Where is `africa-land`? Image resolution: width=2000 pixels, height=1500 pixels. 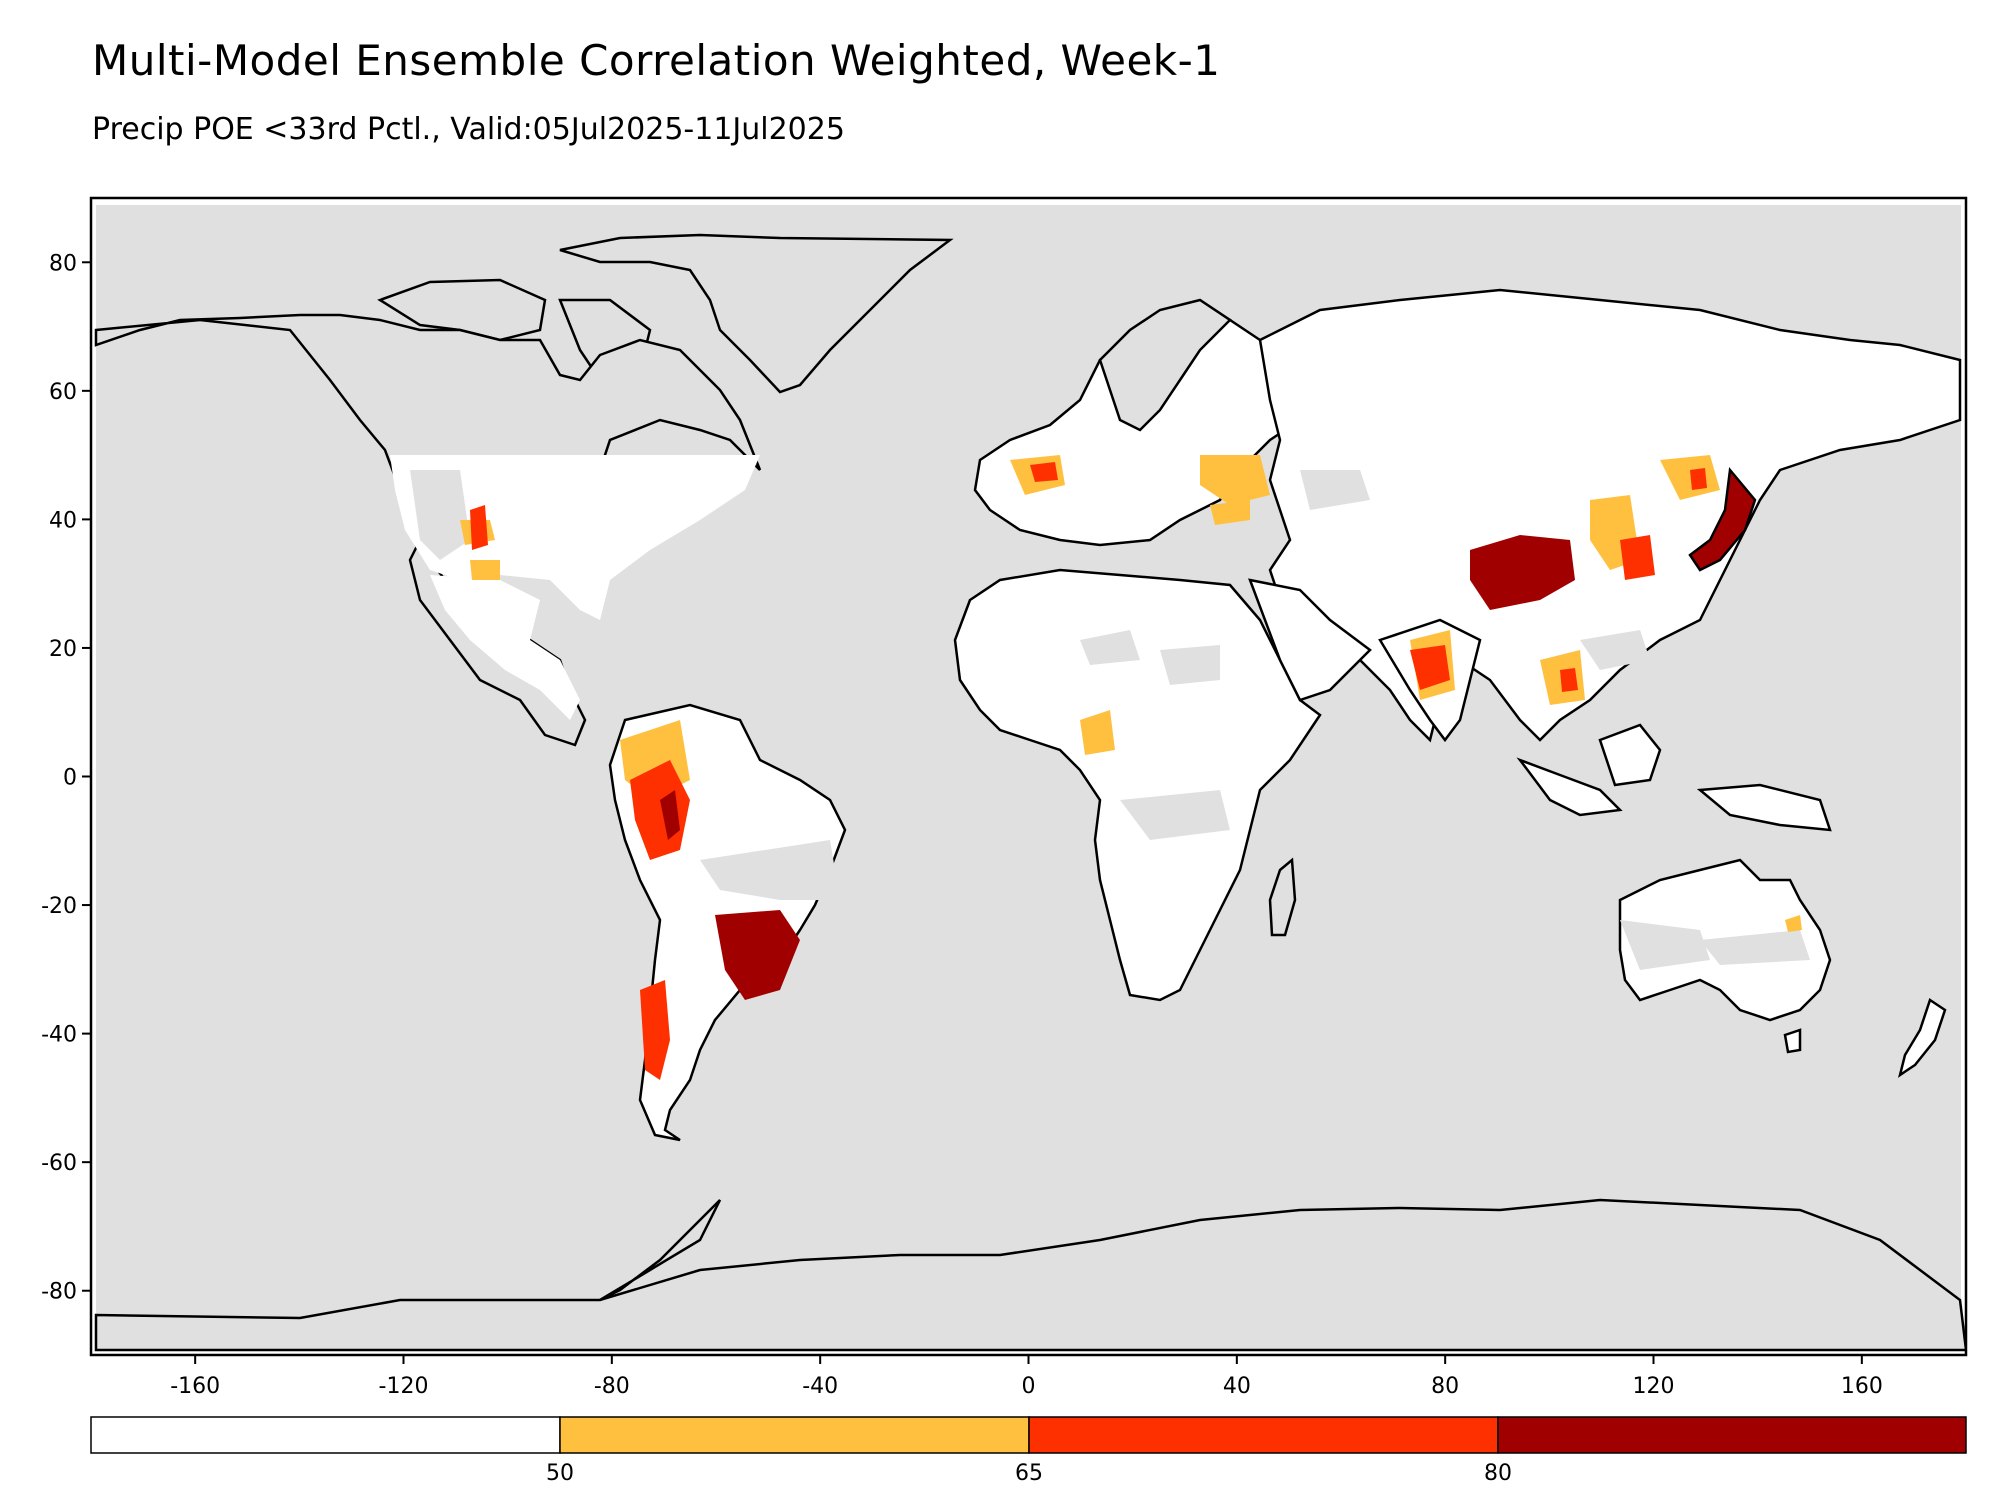
africa-land is located at coordinates (1137, 785).